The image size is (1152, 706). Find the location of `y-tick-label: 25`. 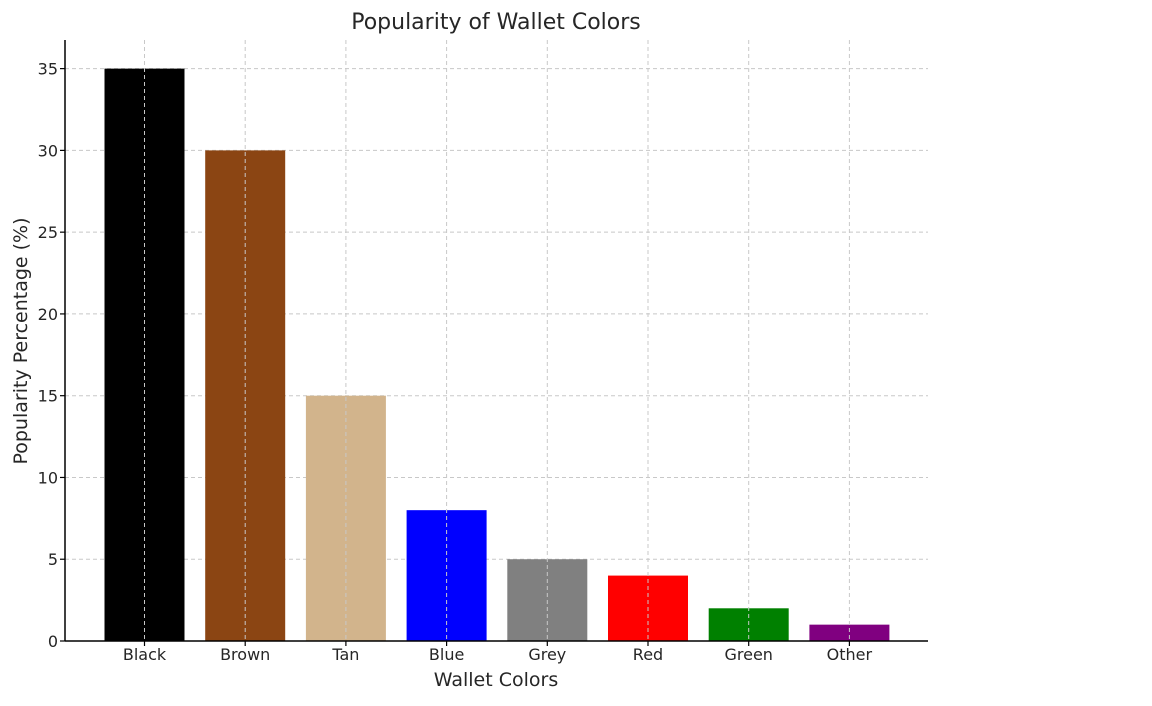

y-tick-label: 25 is located at coordinates (48, 232).